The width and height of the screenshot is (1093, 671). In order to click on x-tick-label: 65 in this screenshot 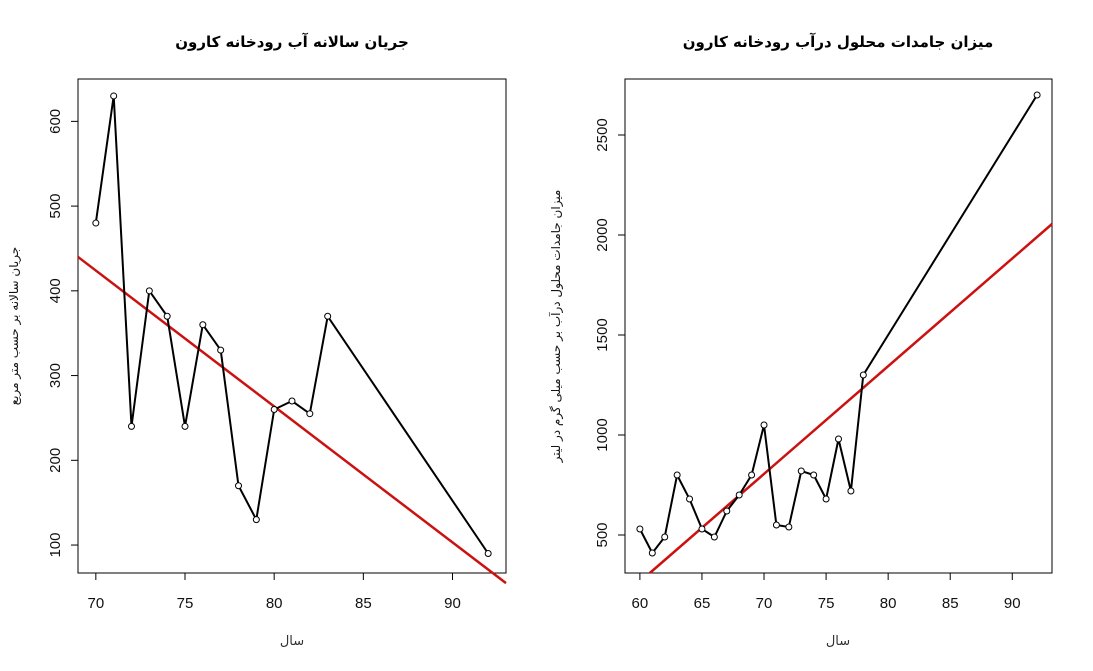, I will do `click(702, 603)`.